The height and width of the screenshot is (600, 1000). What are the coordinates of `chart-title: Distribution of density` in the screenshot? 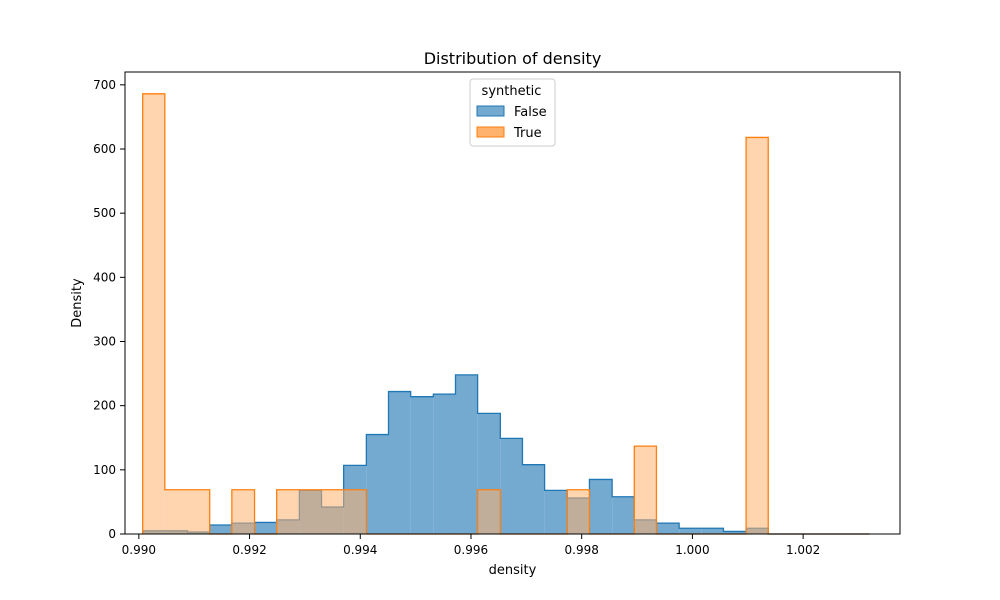 It's located at (513, 58).